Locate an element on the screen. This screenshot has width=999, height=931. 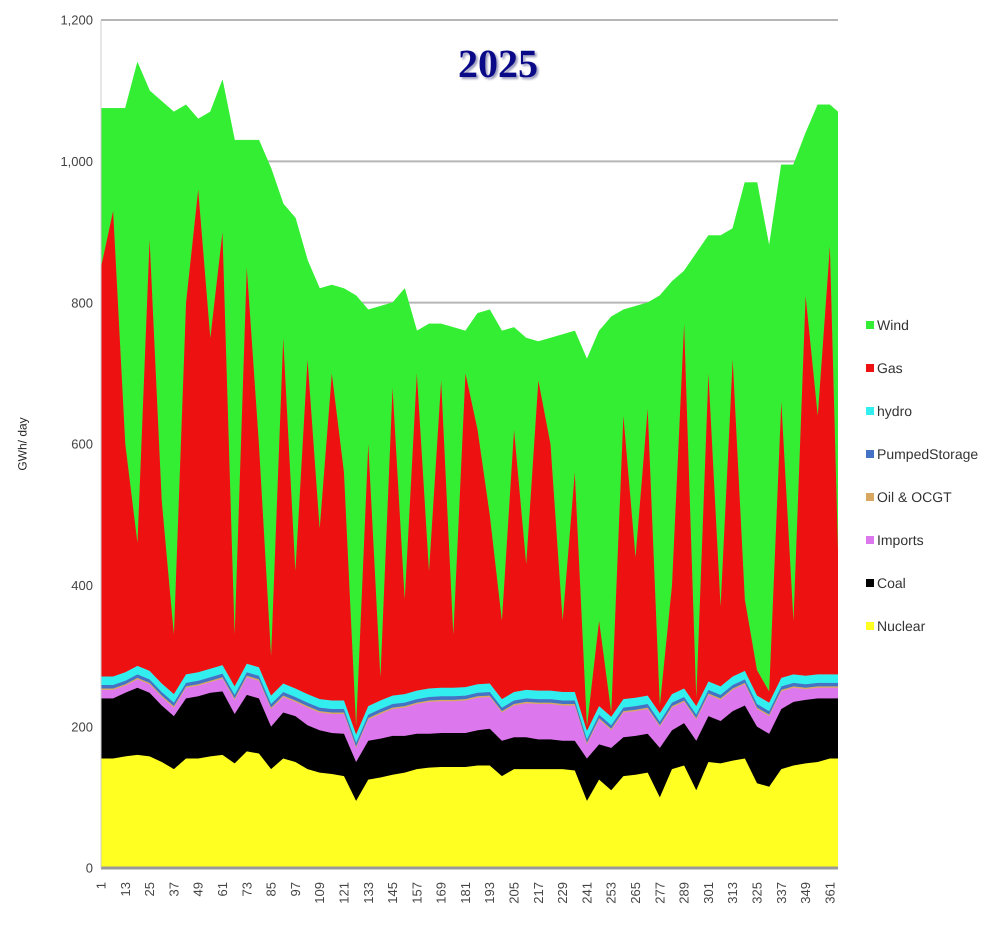
x-tick-label: 349 is located at coordinates (806, 893).